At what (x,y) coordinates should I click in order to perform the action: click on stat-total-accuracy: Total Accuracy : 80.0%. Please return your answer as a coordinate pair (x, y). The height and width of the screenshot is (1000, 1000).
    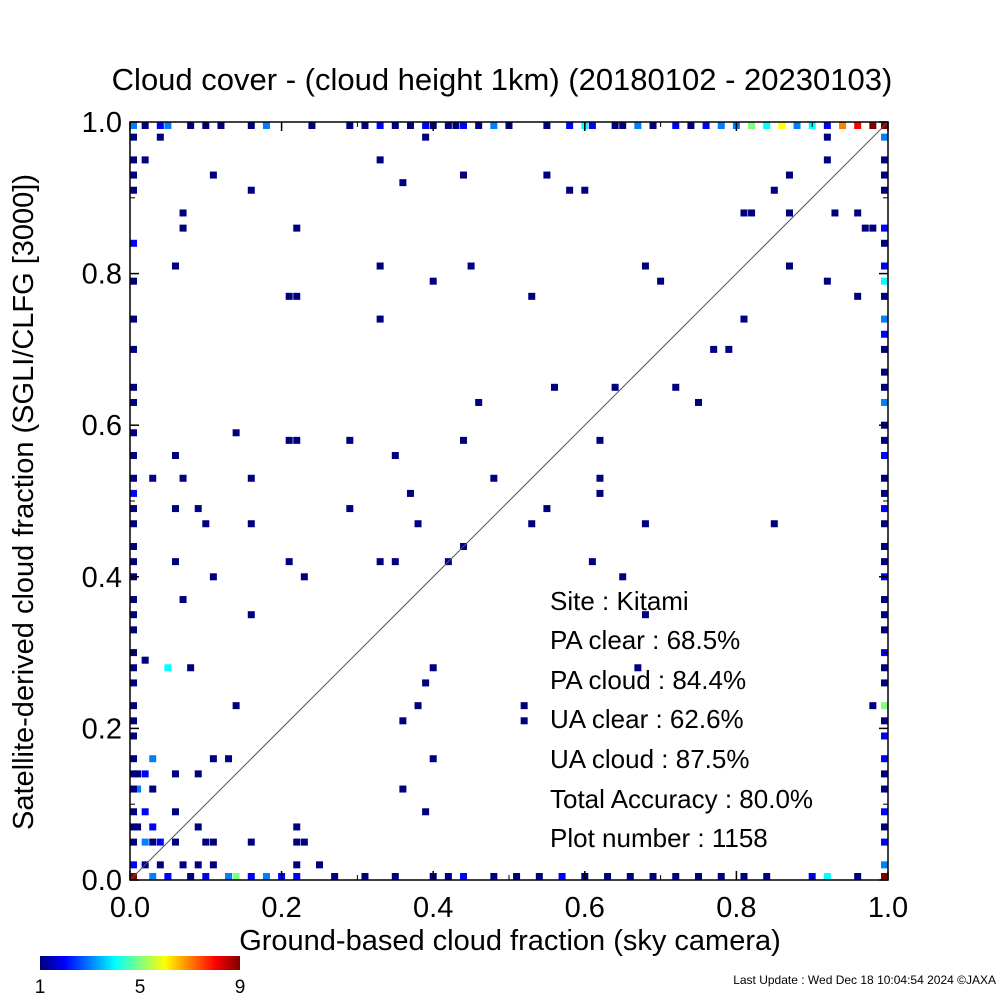
    Looking at the image, I should click on (681, 799).